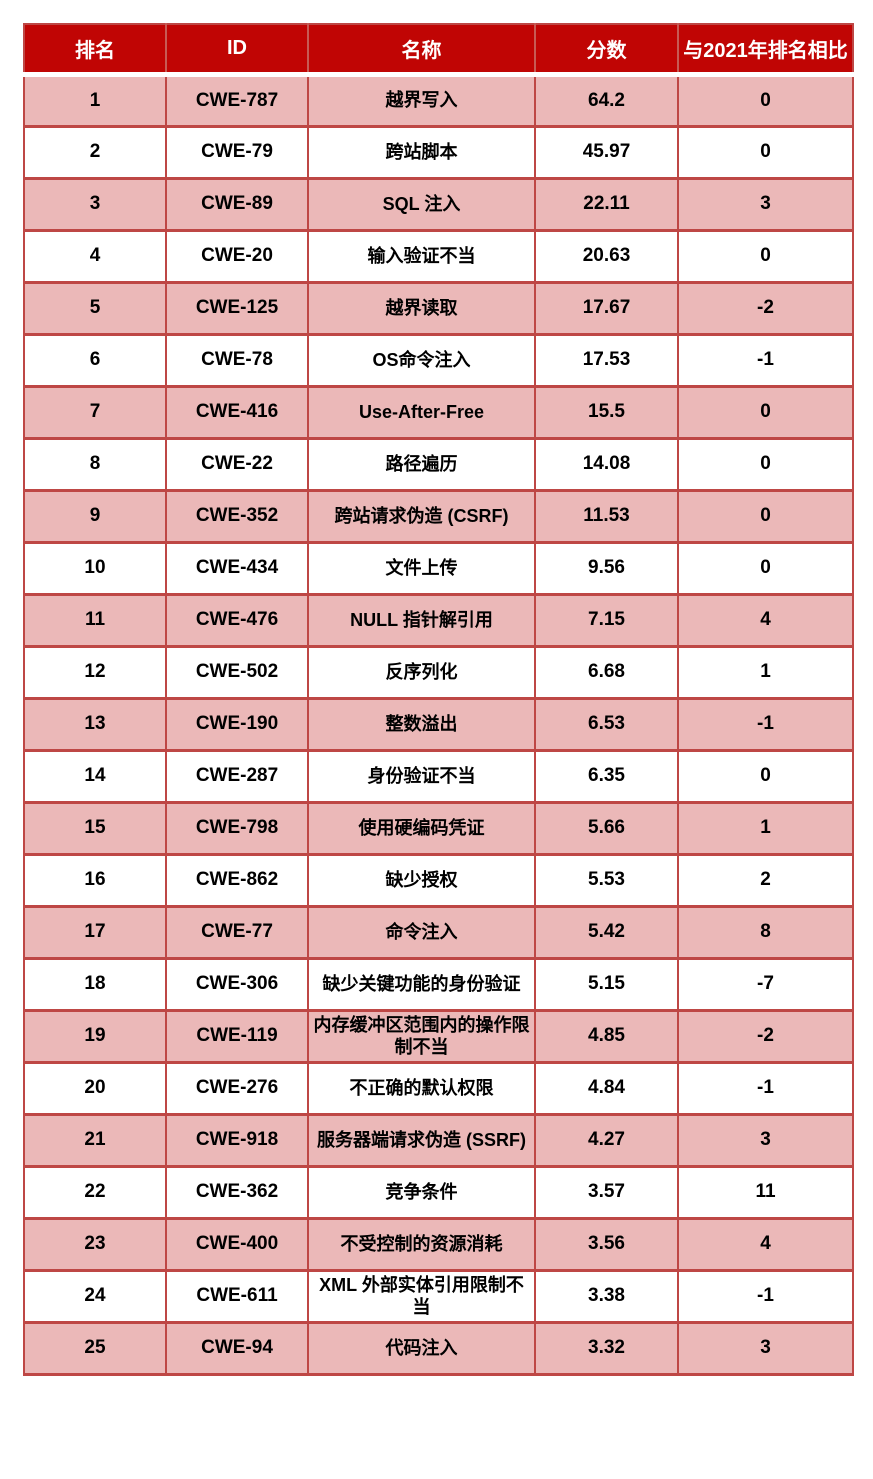 The width and height of the screenshot is (873, 1479). I want to click on table-row: 11 CWE-476 NULL 指针解引用 7.15 4, so click(438, 620).